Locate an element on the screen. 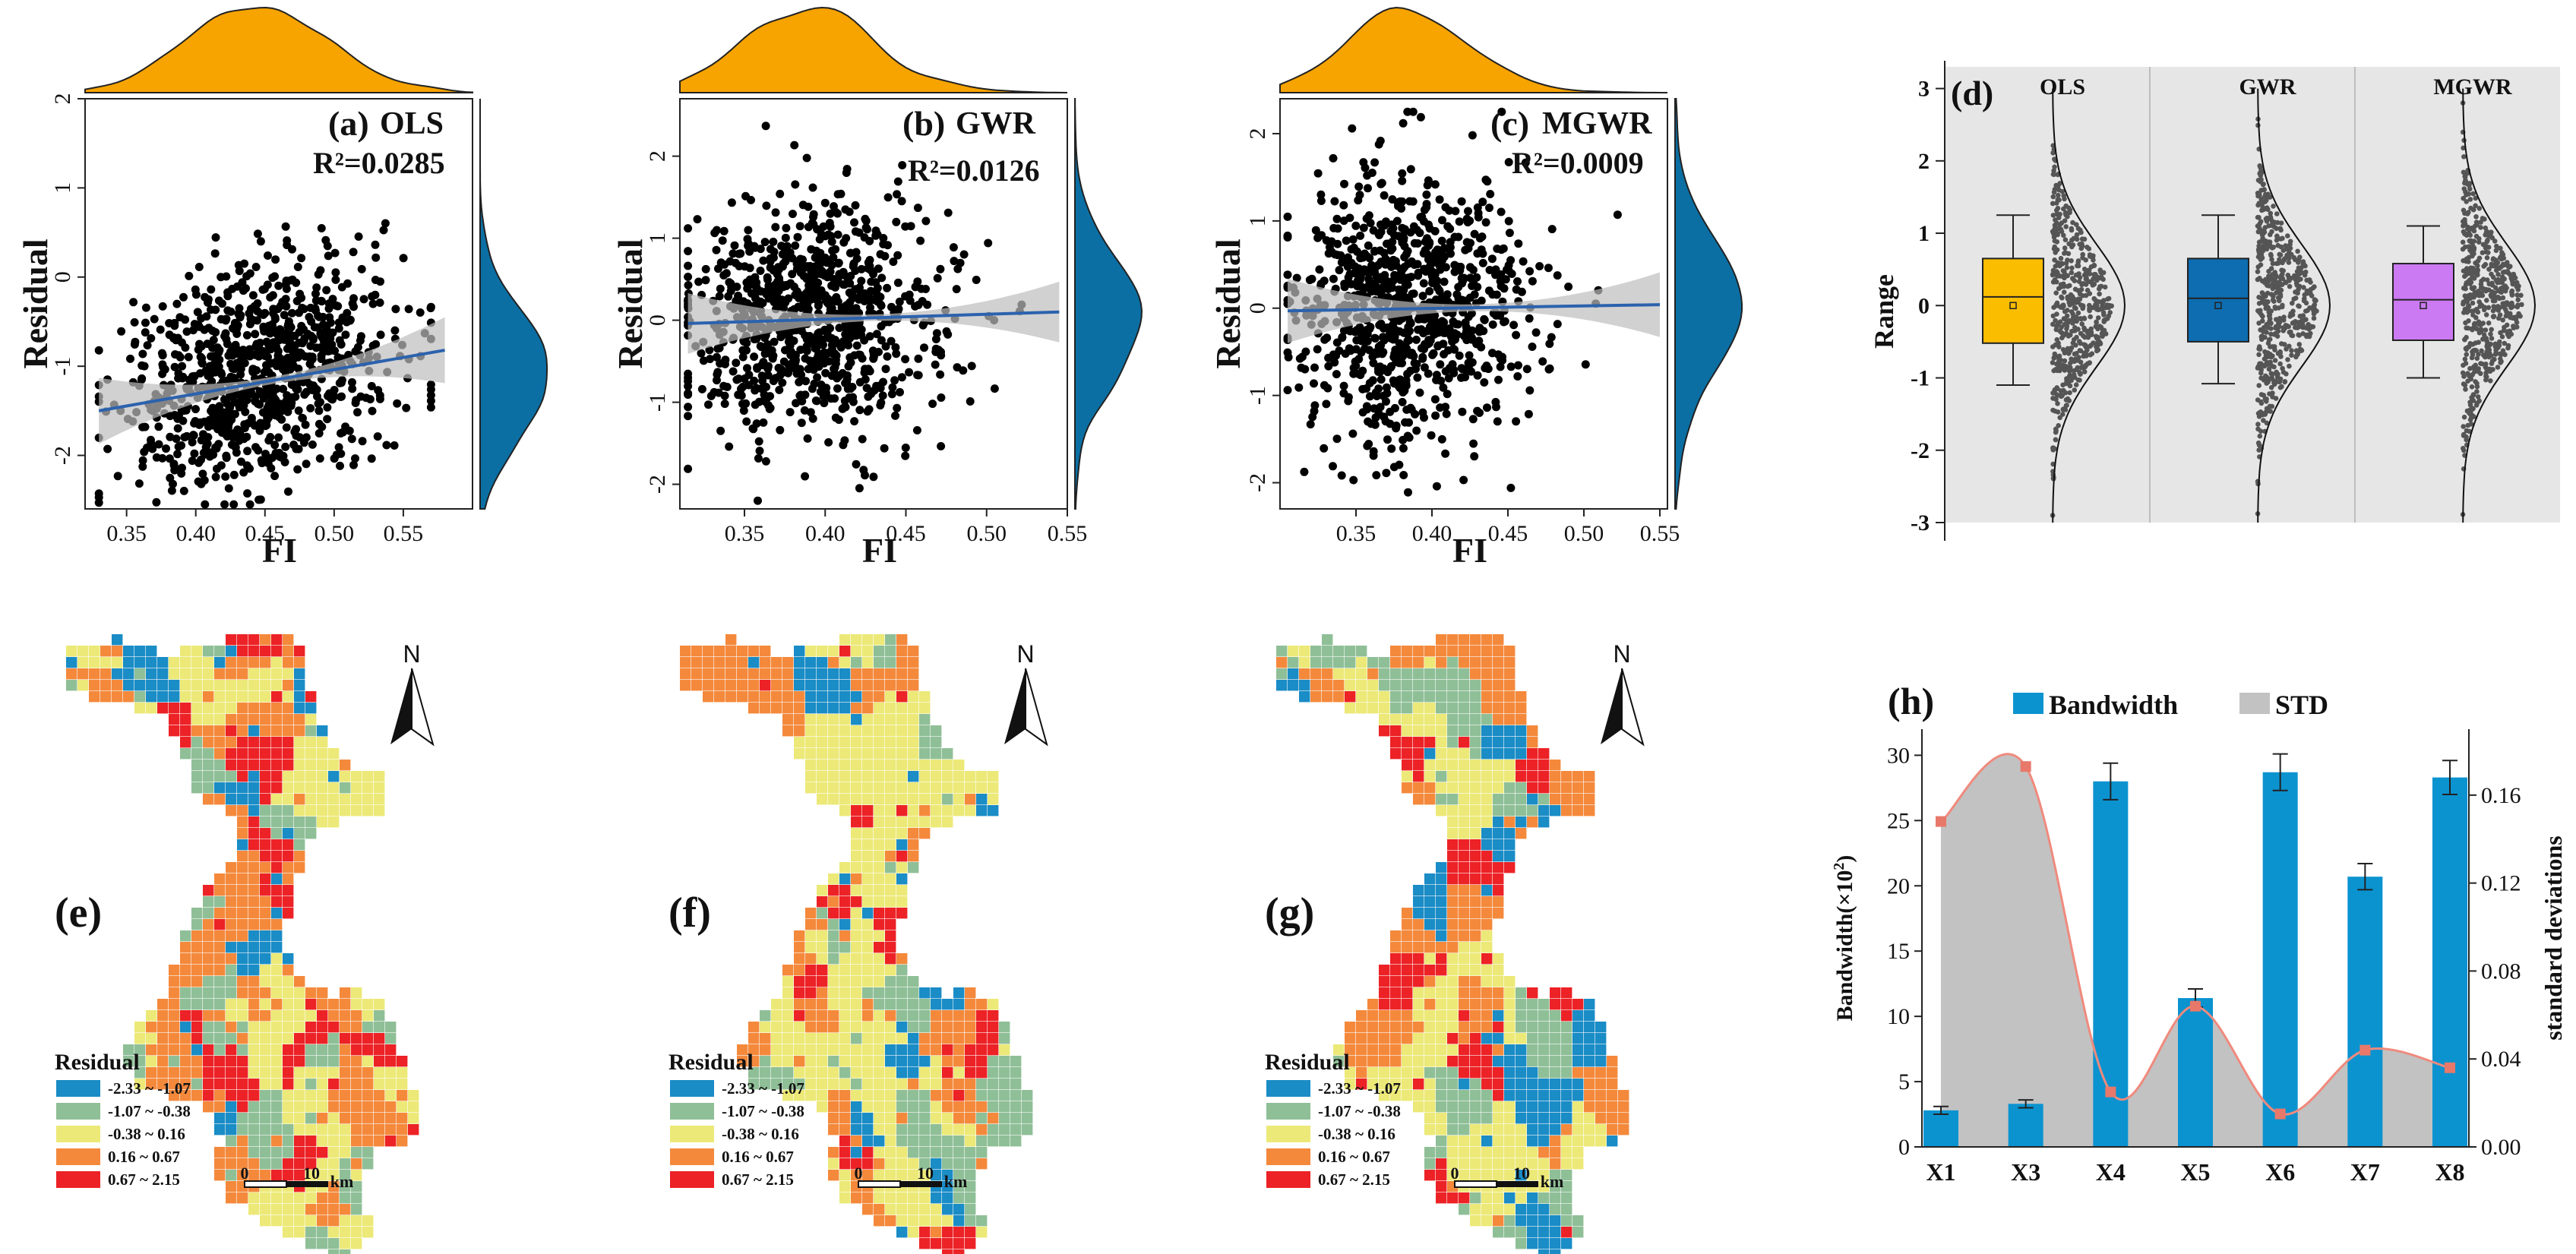 This screenshot has width=2576, height=1254. x-tick-label: 0.35 is located at coordinates (1356, 533).